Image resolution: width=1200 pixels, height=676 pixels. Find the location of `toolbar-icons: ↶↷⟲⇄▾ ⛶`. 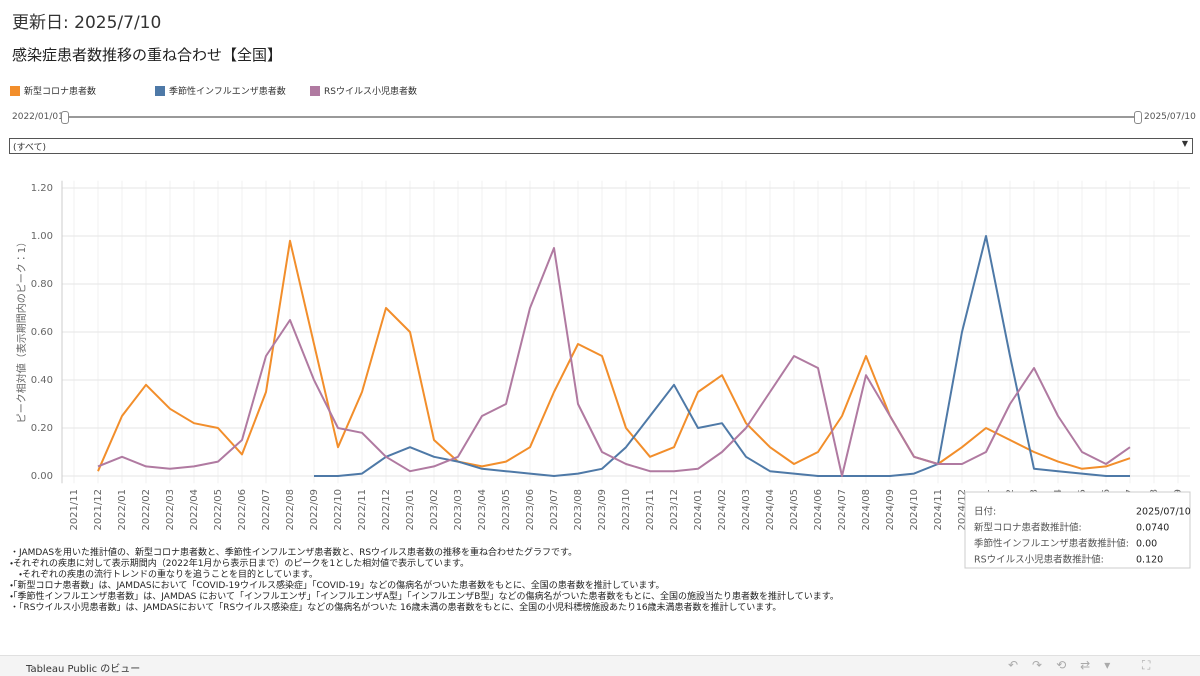

toolbar-icons: ↶↷⟲⇄▾ ⛶ is located at coordinates (1086, 665).